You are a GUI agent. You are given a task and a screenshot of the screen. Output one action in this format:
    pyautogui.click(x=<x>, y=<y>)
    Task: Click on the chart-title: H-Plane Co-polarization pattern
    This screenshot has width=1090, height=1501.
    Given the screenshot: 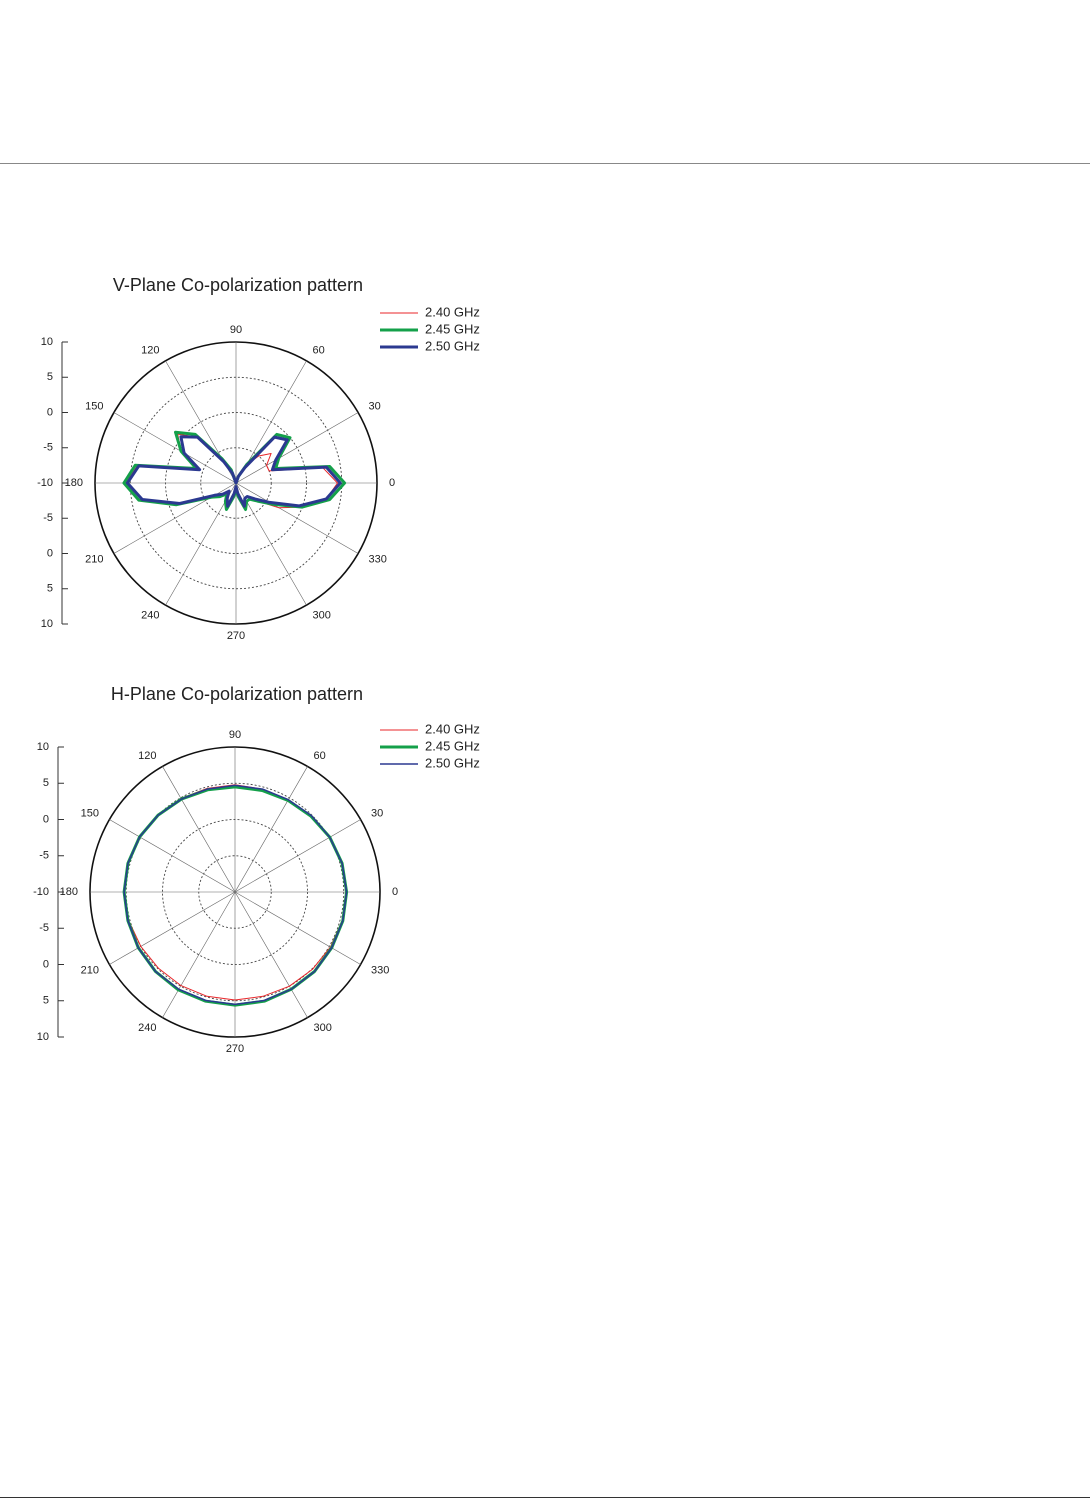 What is the action you would take?
    pyautogui.click(x=237, y=694)
    